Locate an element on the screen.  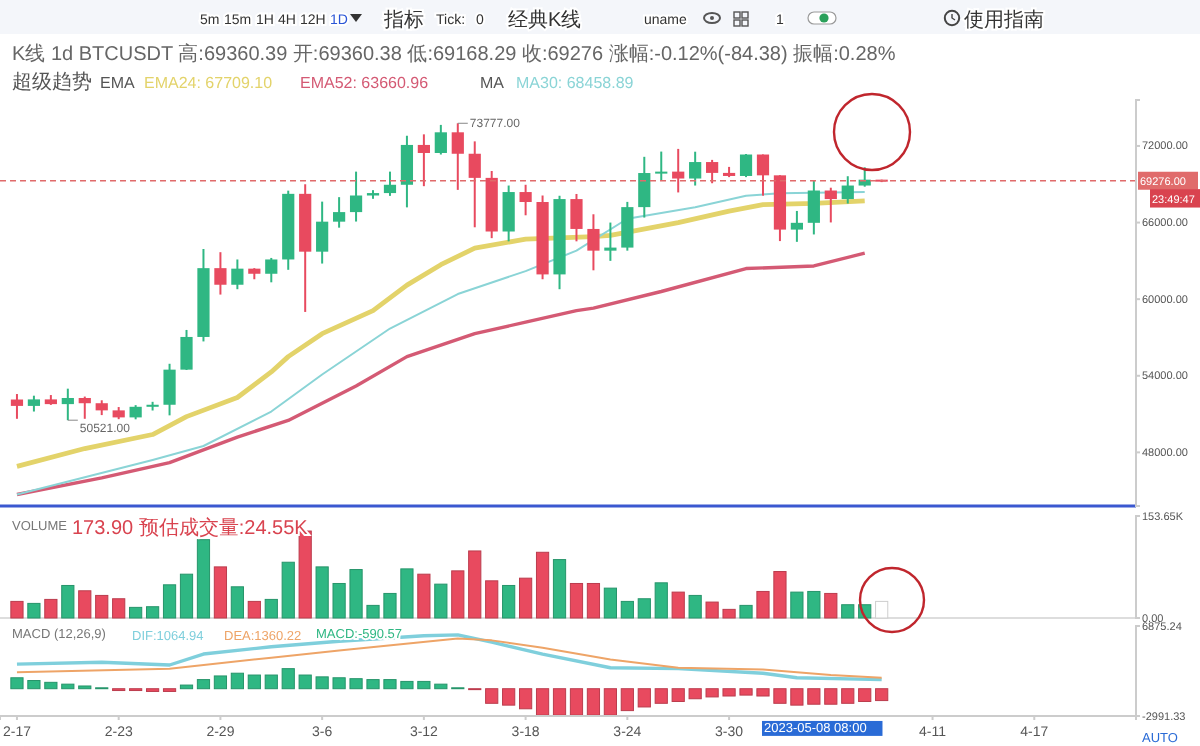
text: EMA52: 63660.96 is located at coordinates (365, 83).